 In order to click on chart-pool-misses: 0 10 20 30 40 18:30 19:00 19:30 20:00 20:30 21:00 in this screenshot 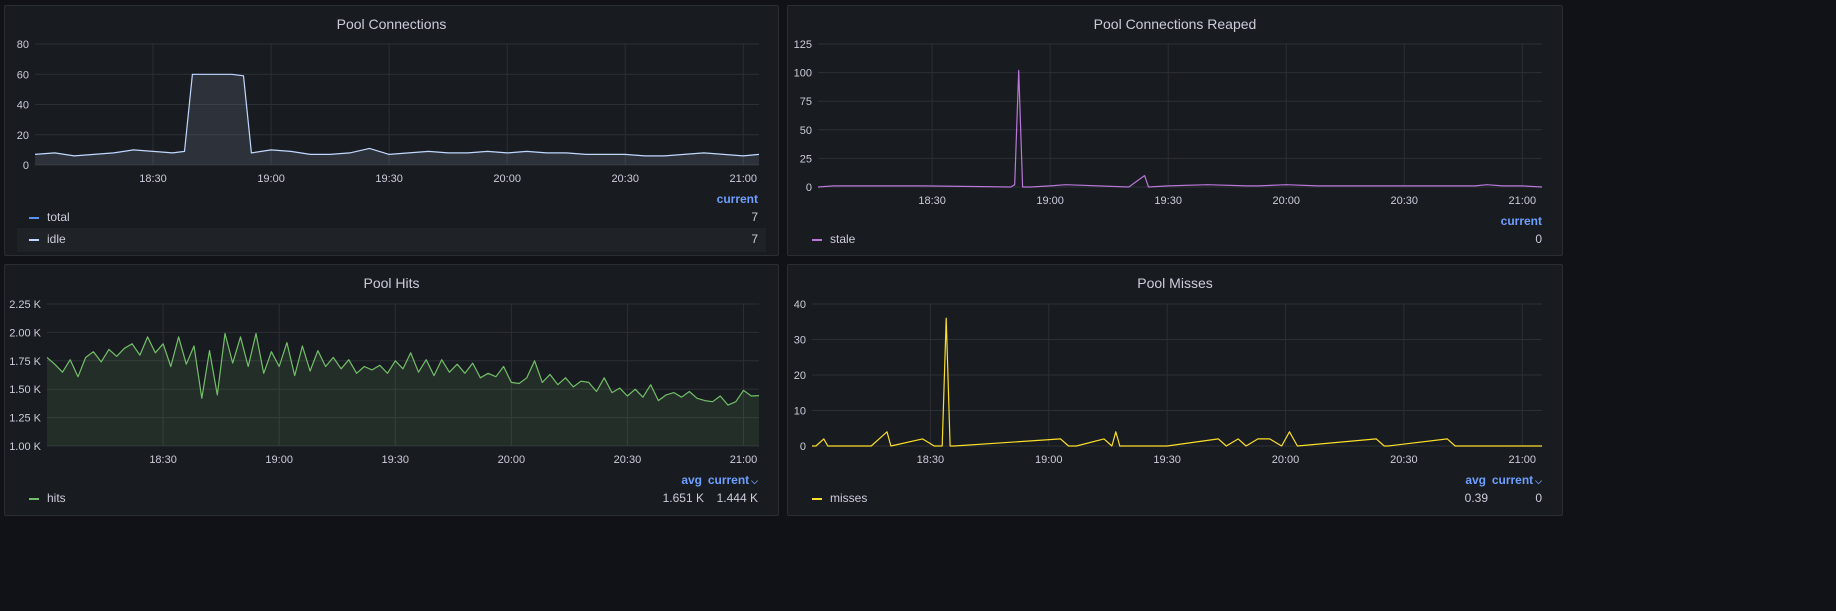, I will do `click(1176, 367)`.